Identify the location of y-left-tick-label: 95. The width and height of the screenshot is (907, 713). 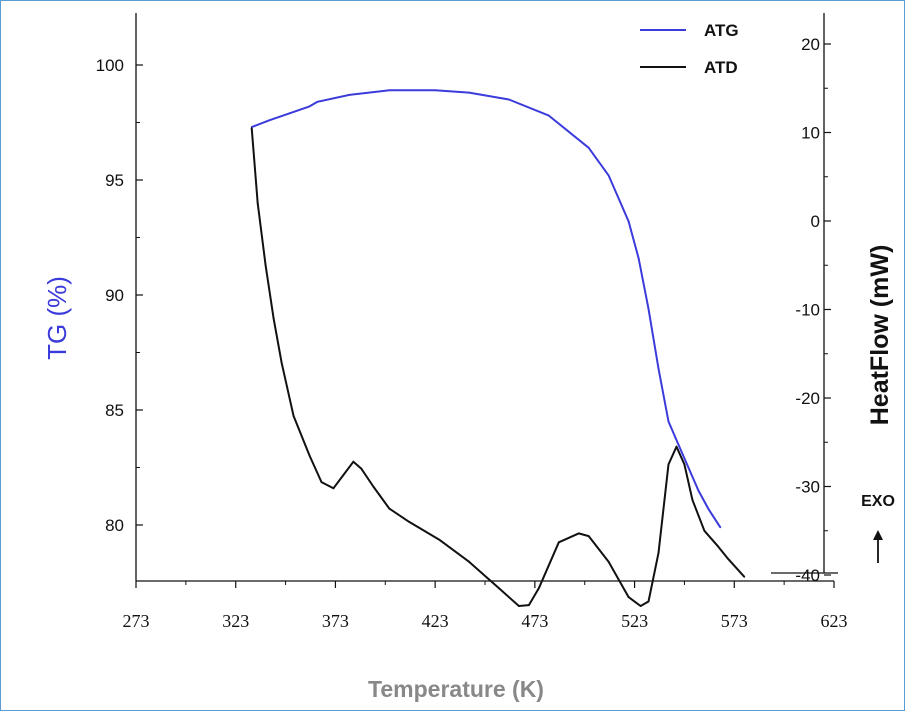
(114, 180).